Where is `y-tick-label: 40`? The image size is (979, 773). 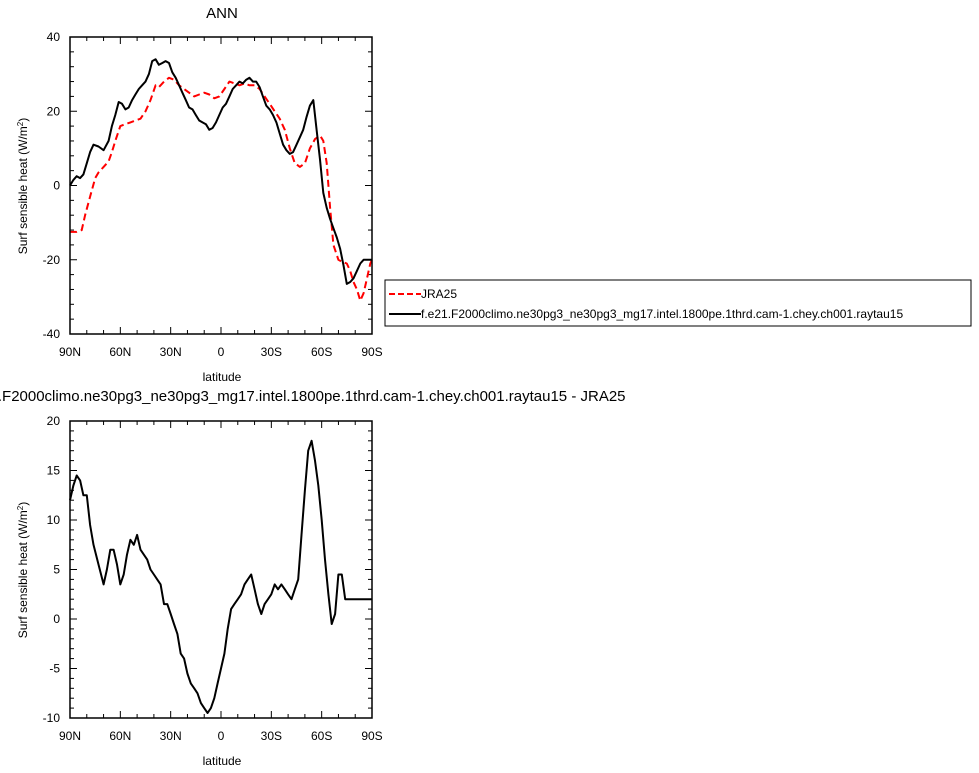
y-tick-label: 40 is located at coordinates (54, 37).